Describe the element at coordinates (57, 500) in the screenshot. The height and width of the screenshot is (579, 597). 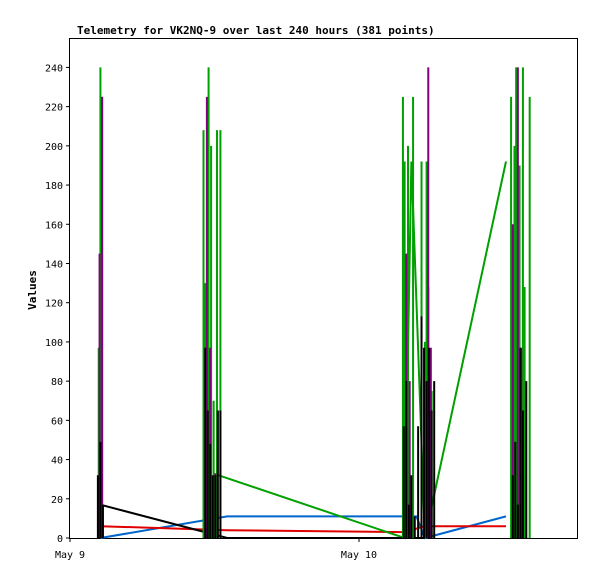
I see `y-tick-label: 20` at that location.